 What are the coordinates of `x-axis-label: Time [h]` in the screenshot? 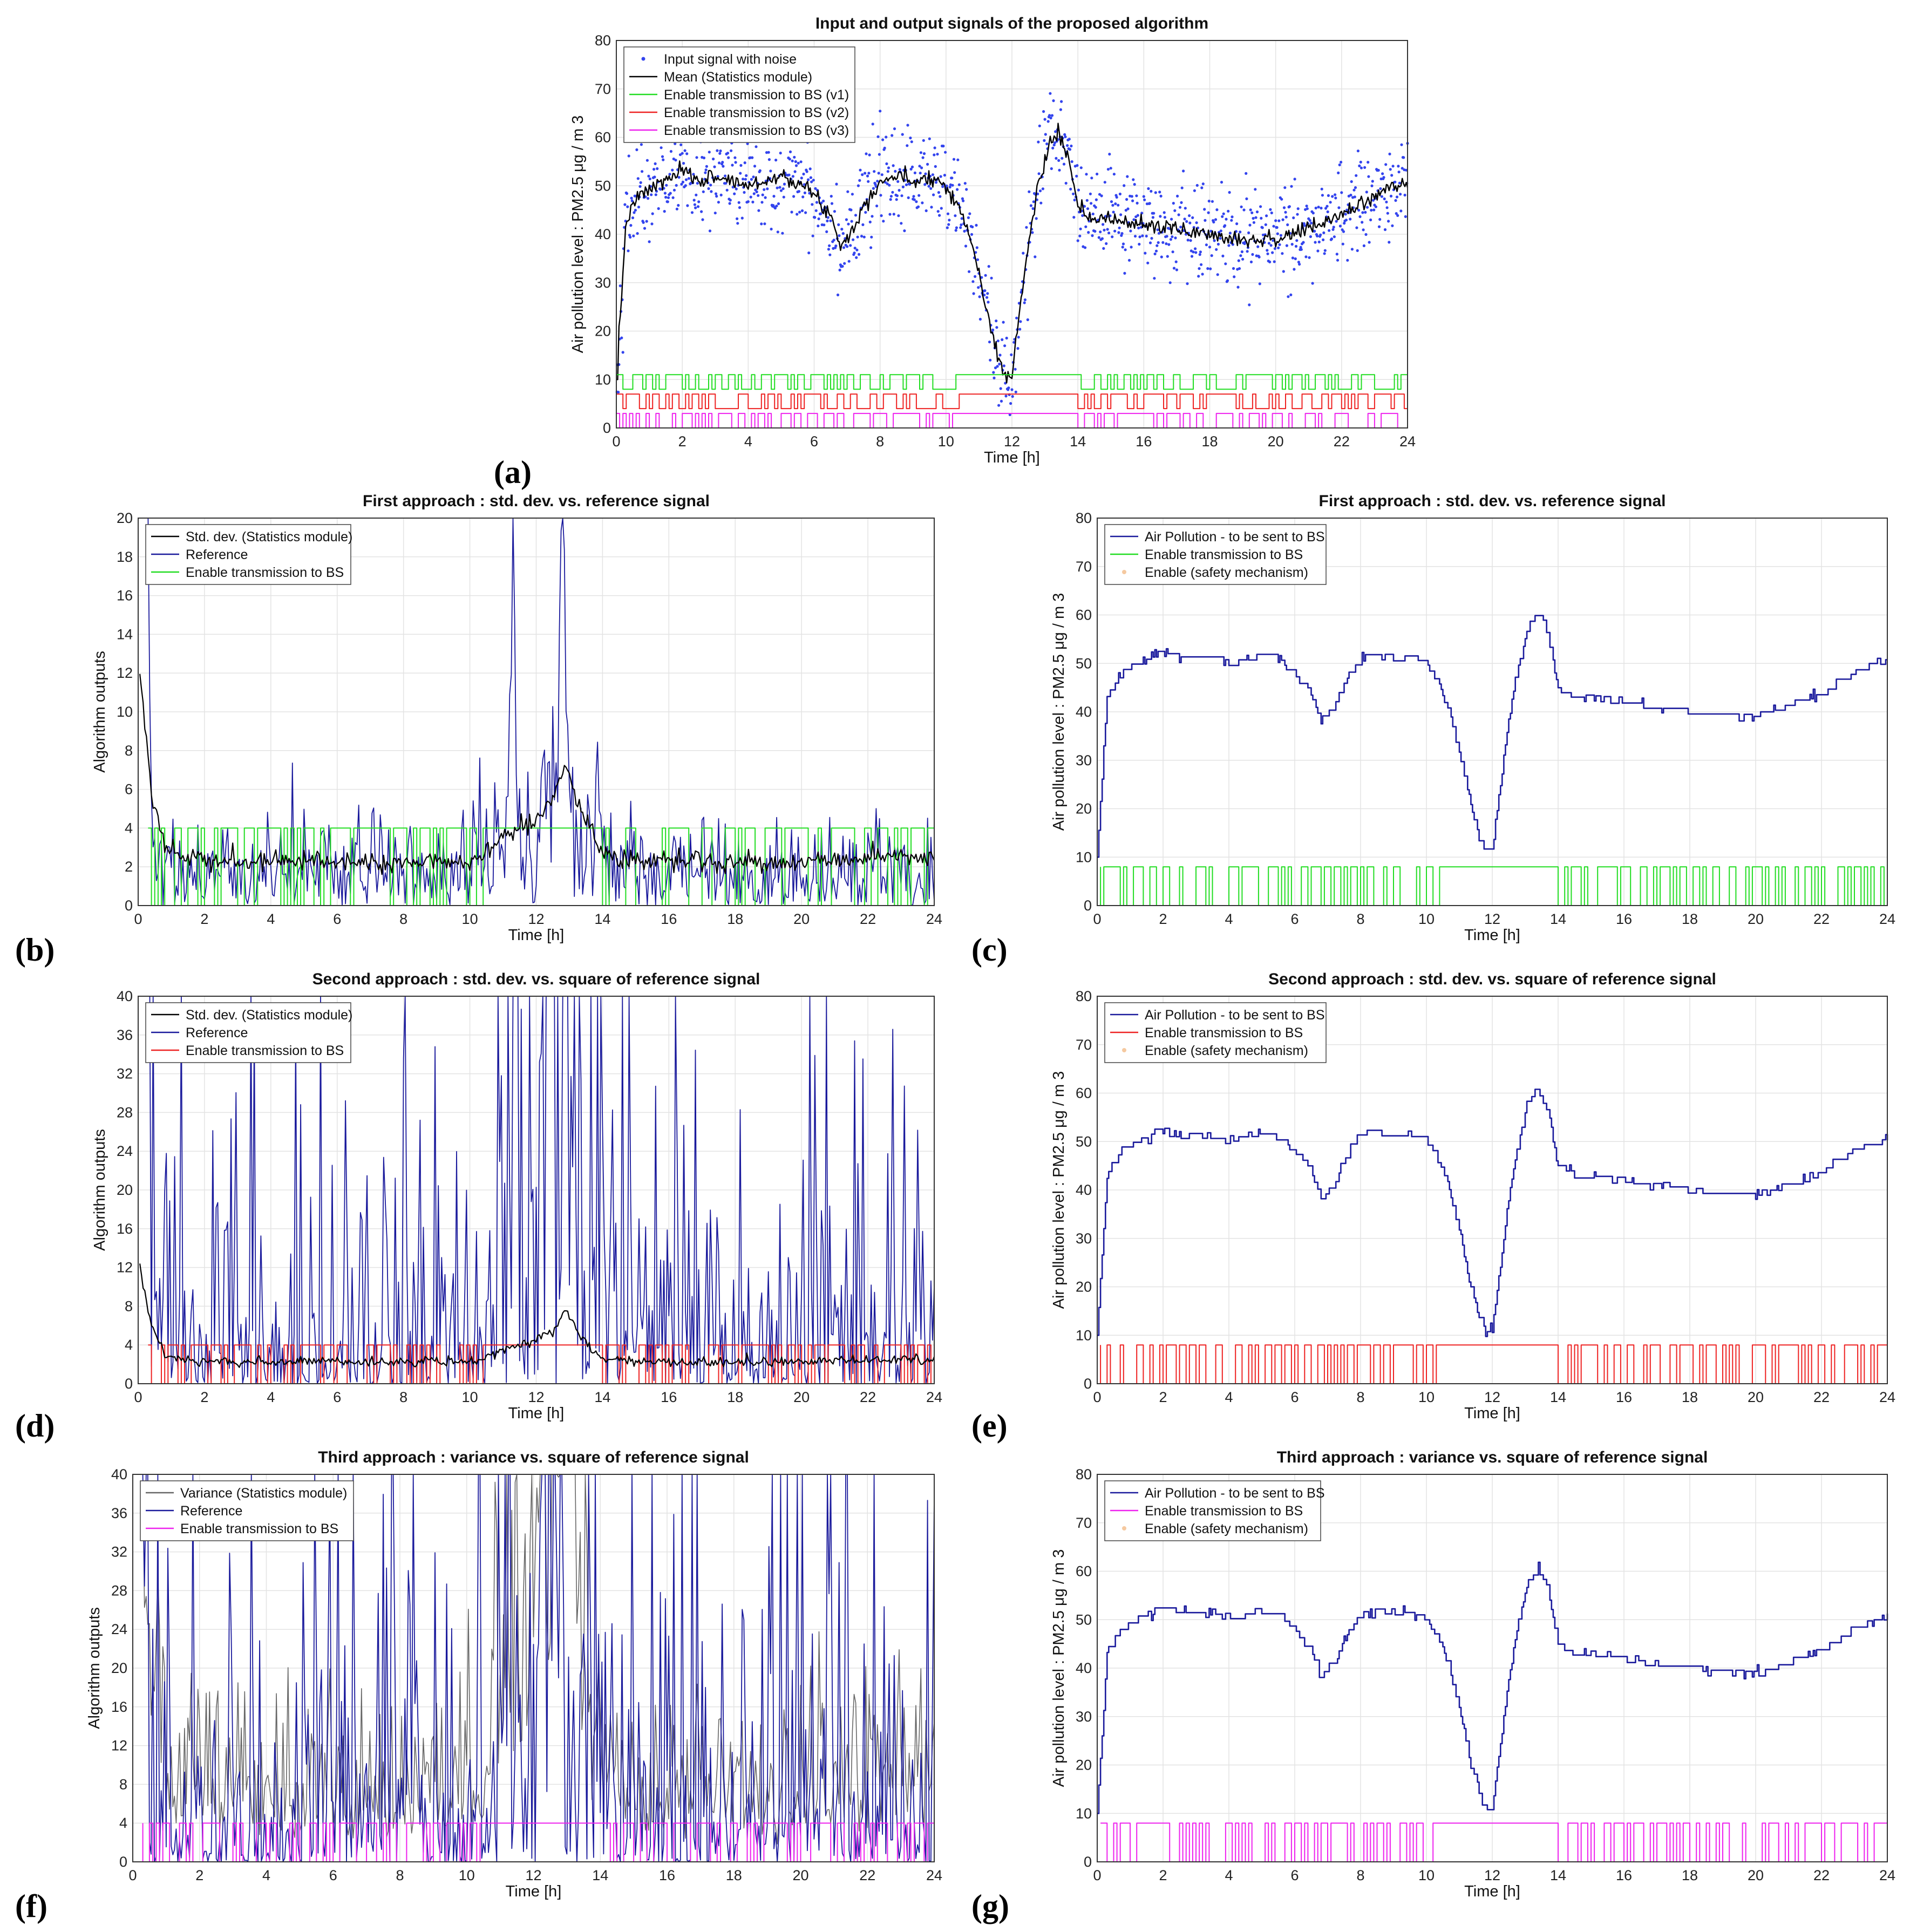 It's located at (1492, 1413).